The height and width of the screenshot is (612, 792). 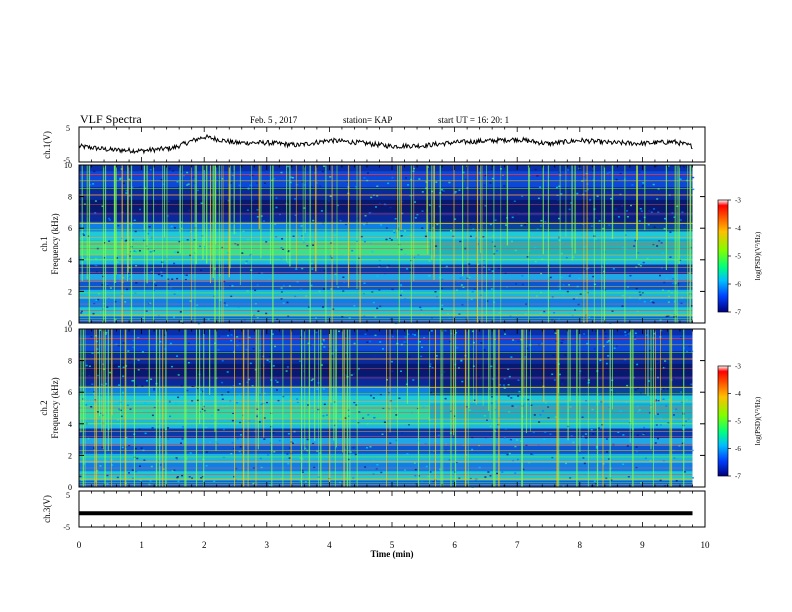 I want to click on time-tick-label: 7, so click(x=517, y=545).